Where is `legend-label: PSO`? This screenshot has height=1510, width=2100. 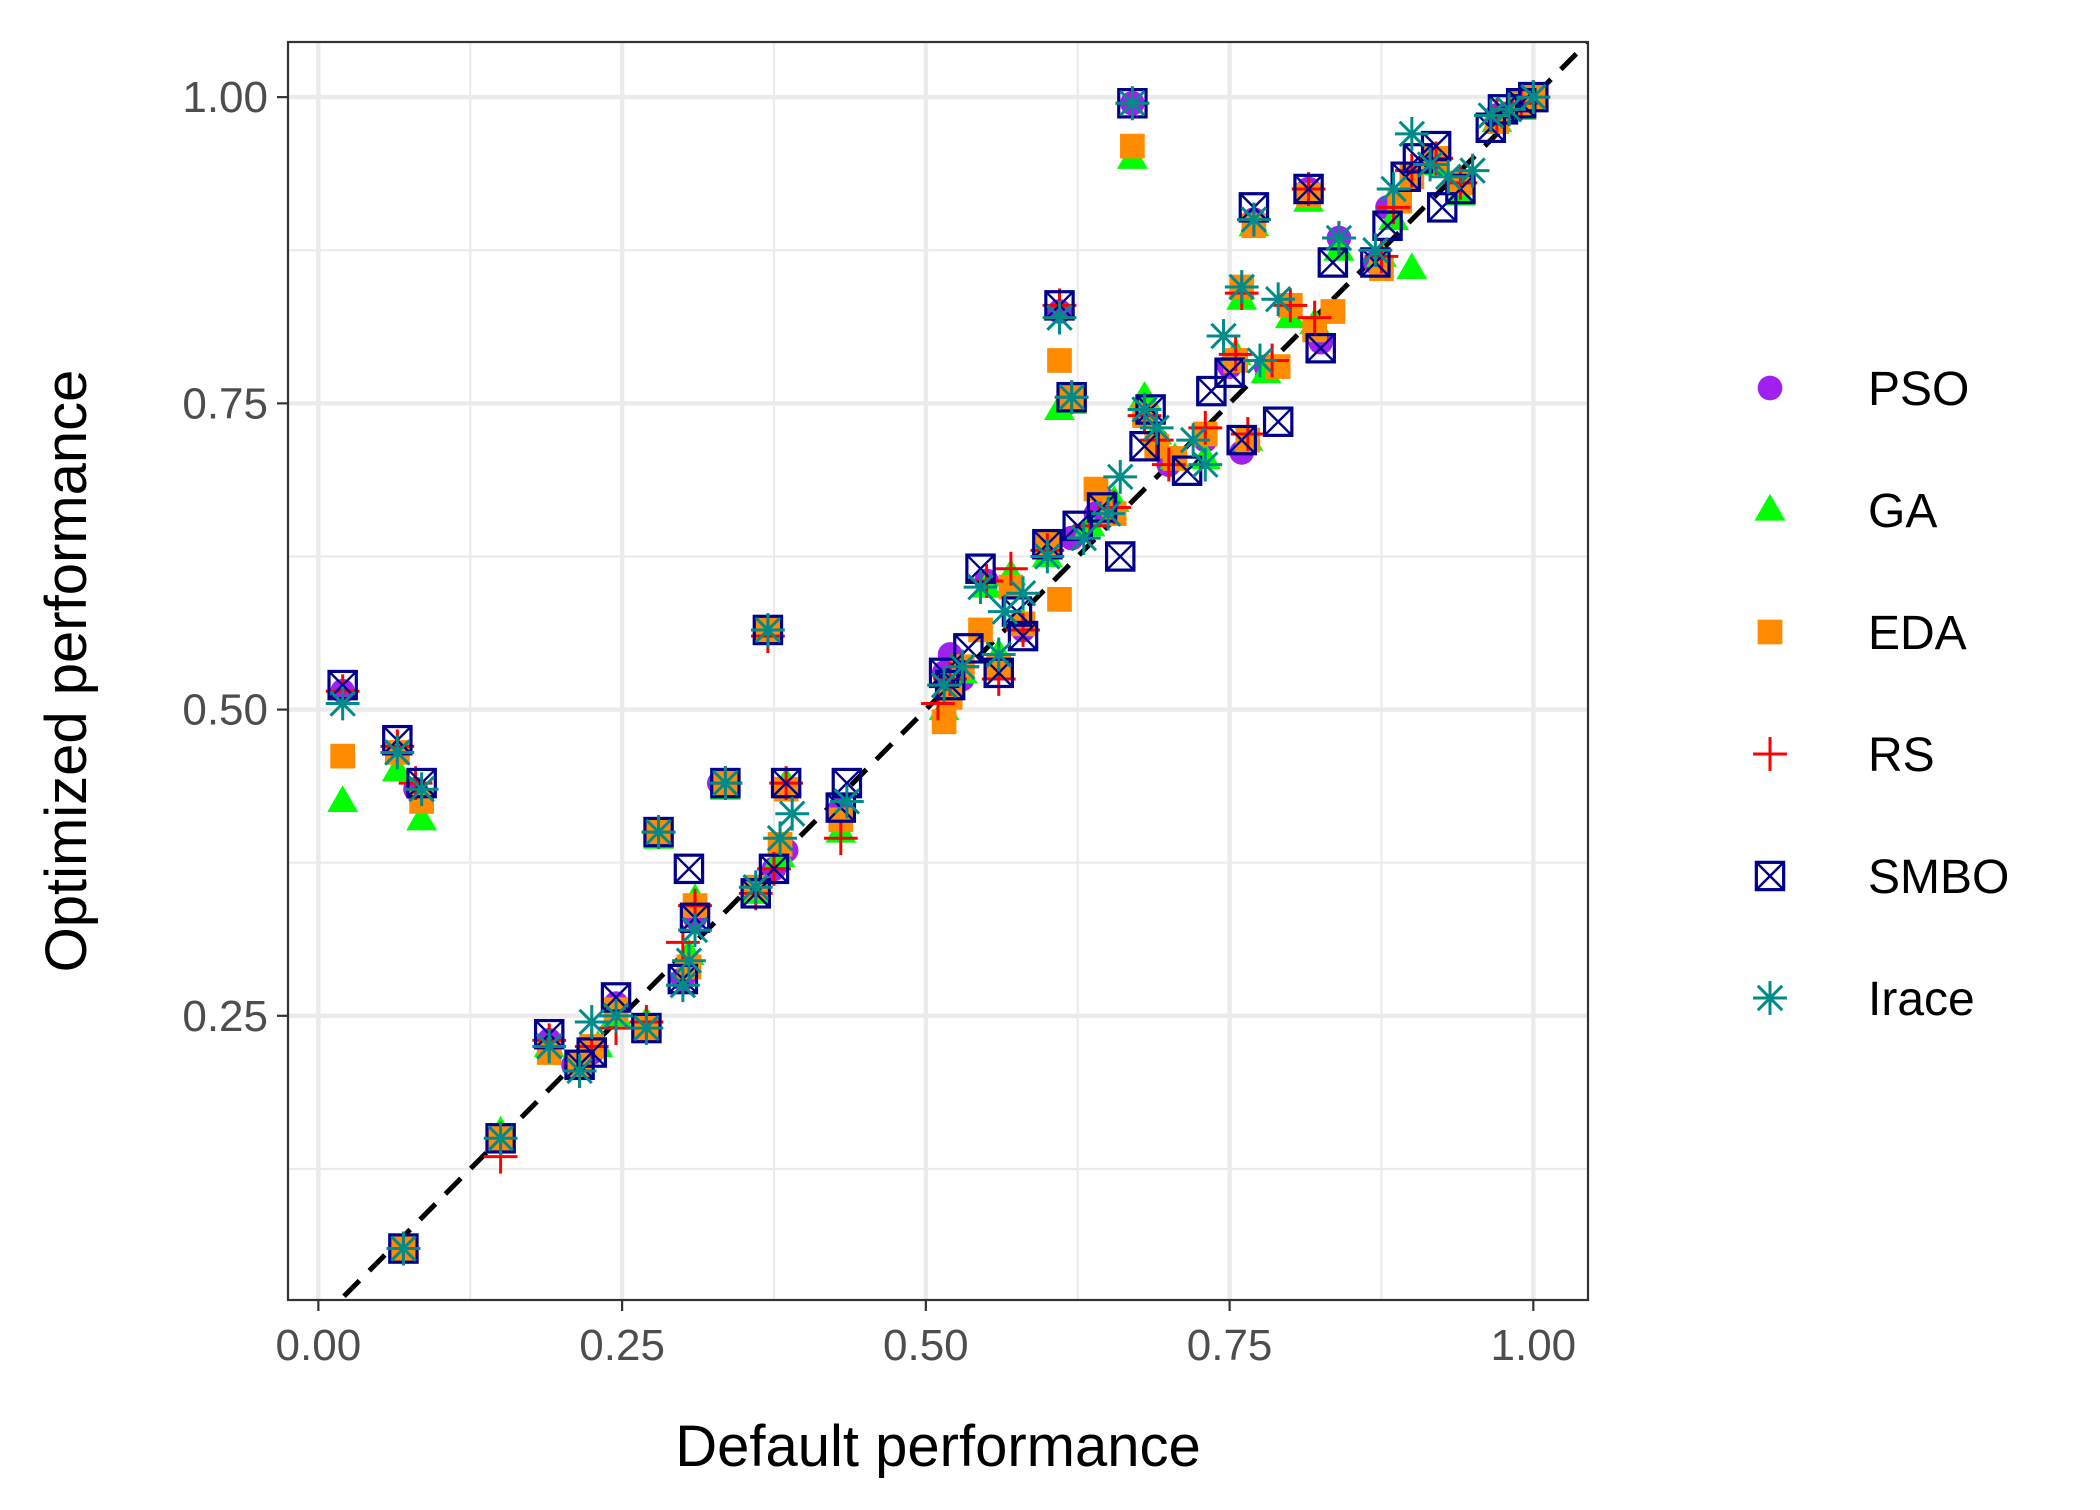 legend-label: PSO is located at coordinates (1918, 389).